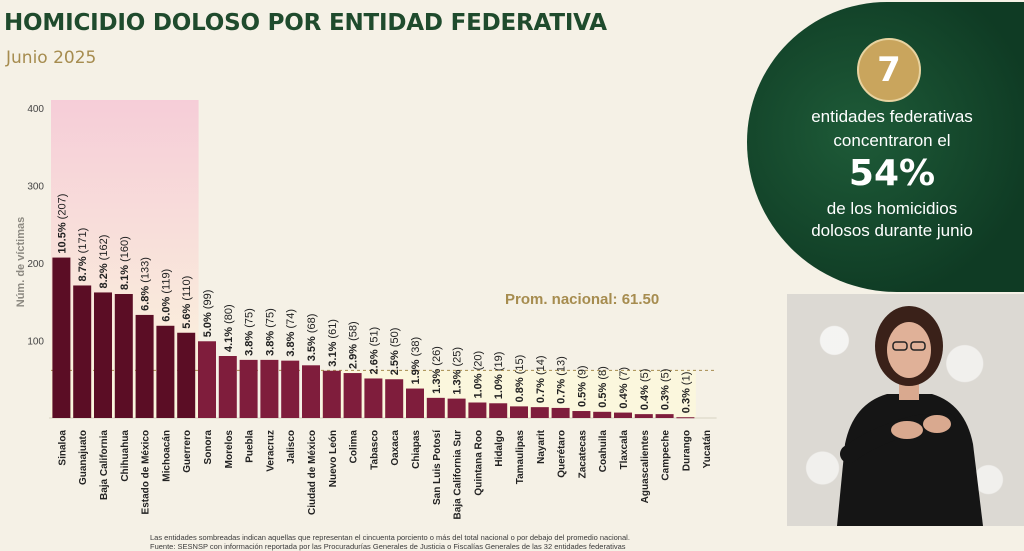 The width and height of the screenshot is (1024, 551). I want to click on category-label: Tabasco, so click(374, 450).